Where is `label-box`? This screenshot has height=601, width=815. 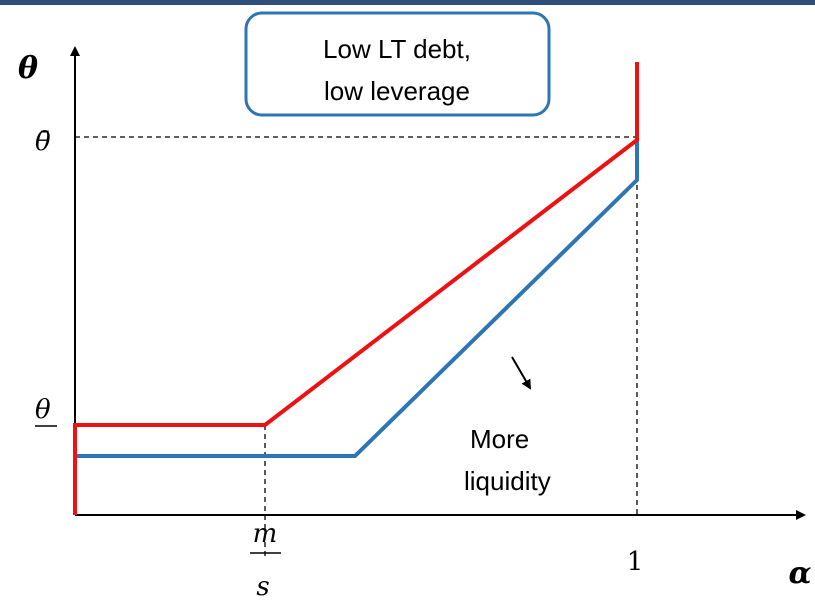 label-box is located at coordinates (397, 64).